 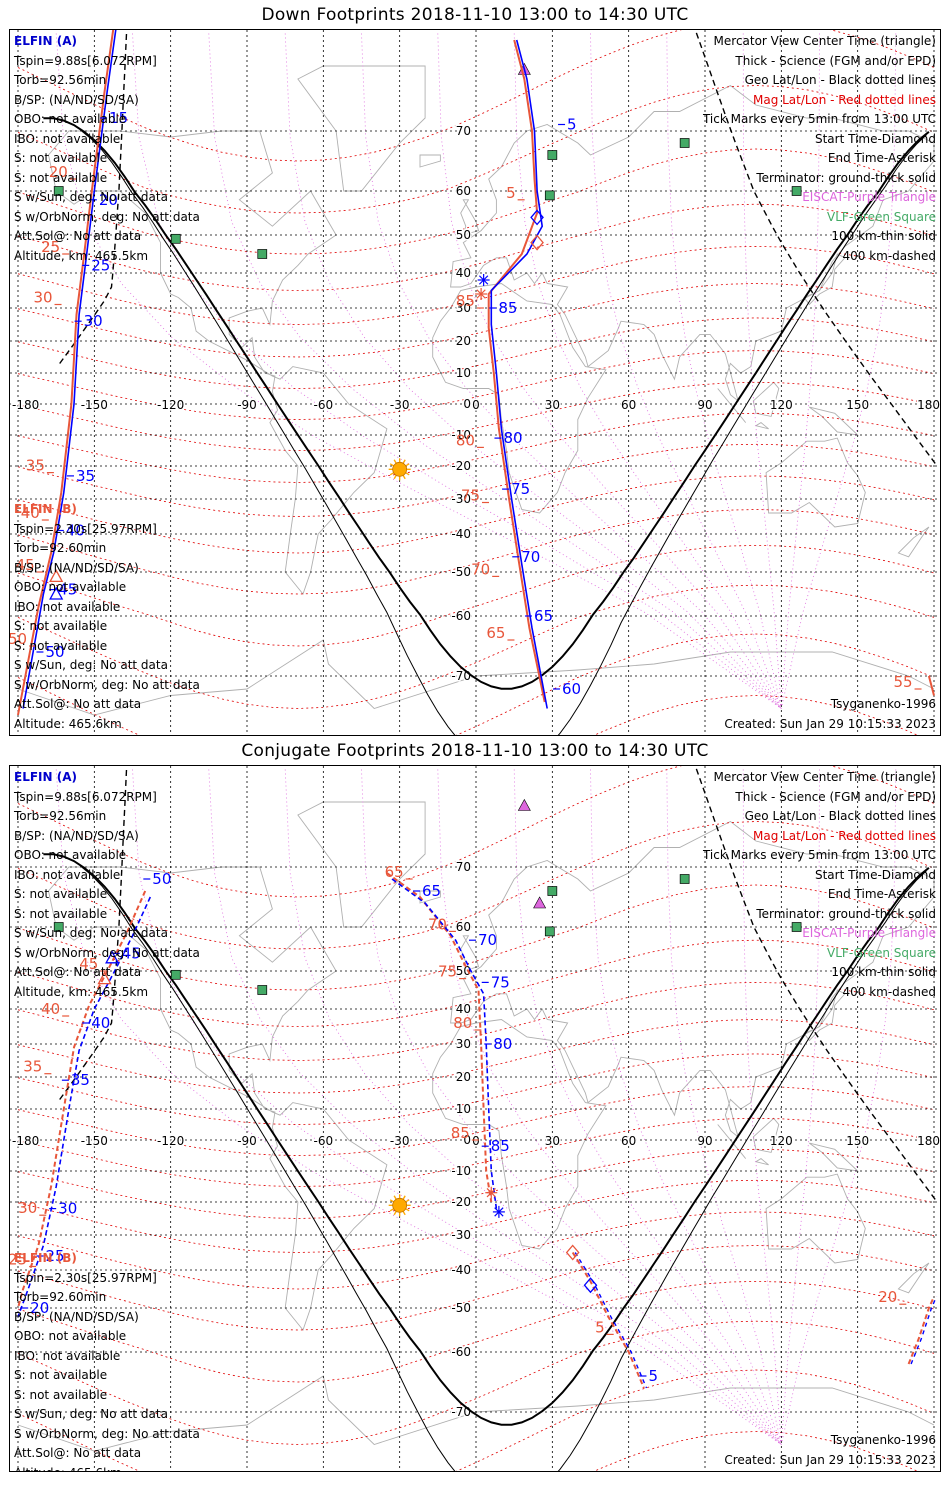 What do you see at coordinates (647, 1107) in the screenshot?
I see `mag-meridian` at bounding box center [647, 1107].